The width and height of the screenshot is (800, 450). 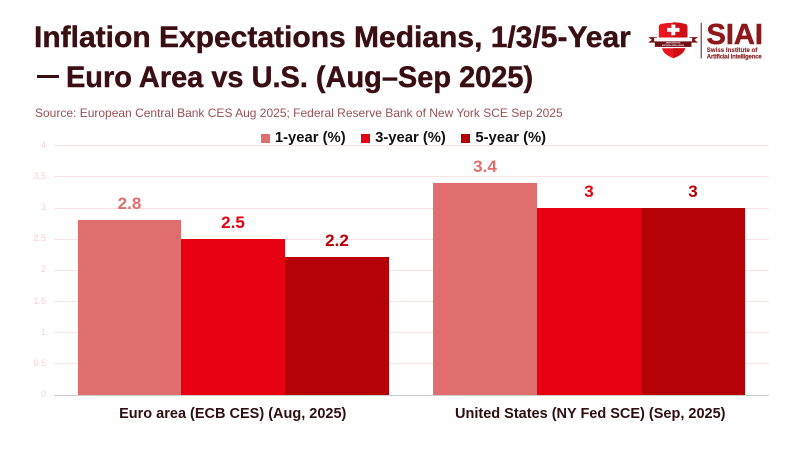 I want to click on svg-text: ARTIFICIAL INTELLIGENCE, so click(x=673, y=45).